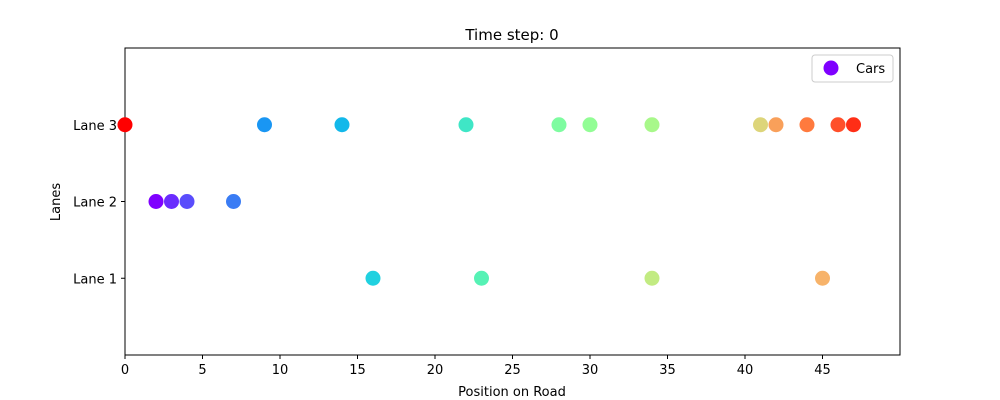 Image resolution: width=1000 pixels, height=400 pixels. I want to click on y-tick-label: Lane 3, so click(95, 126).